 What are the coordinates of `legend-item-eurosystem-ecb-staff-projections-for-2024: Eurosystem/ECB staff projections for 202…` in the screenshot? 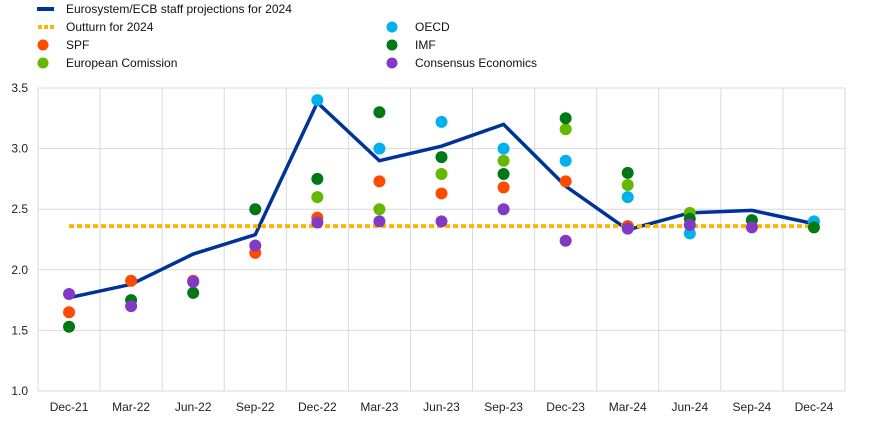 It's located at (164, 9).